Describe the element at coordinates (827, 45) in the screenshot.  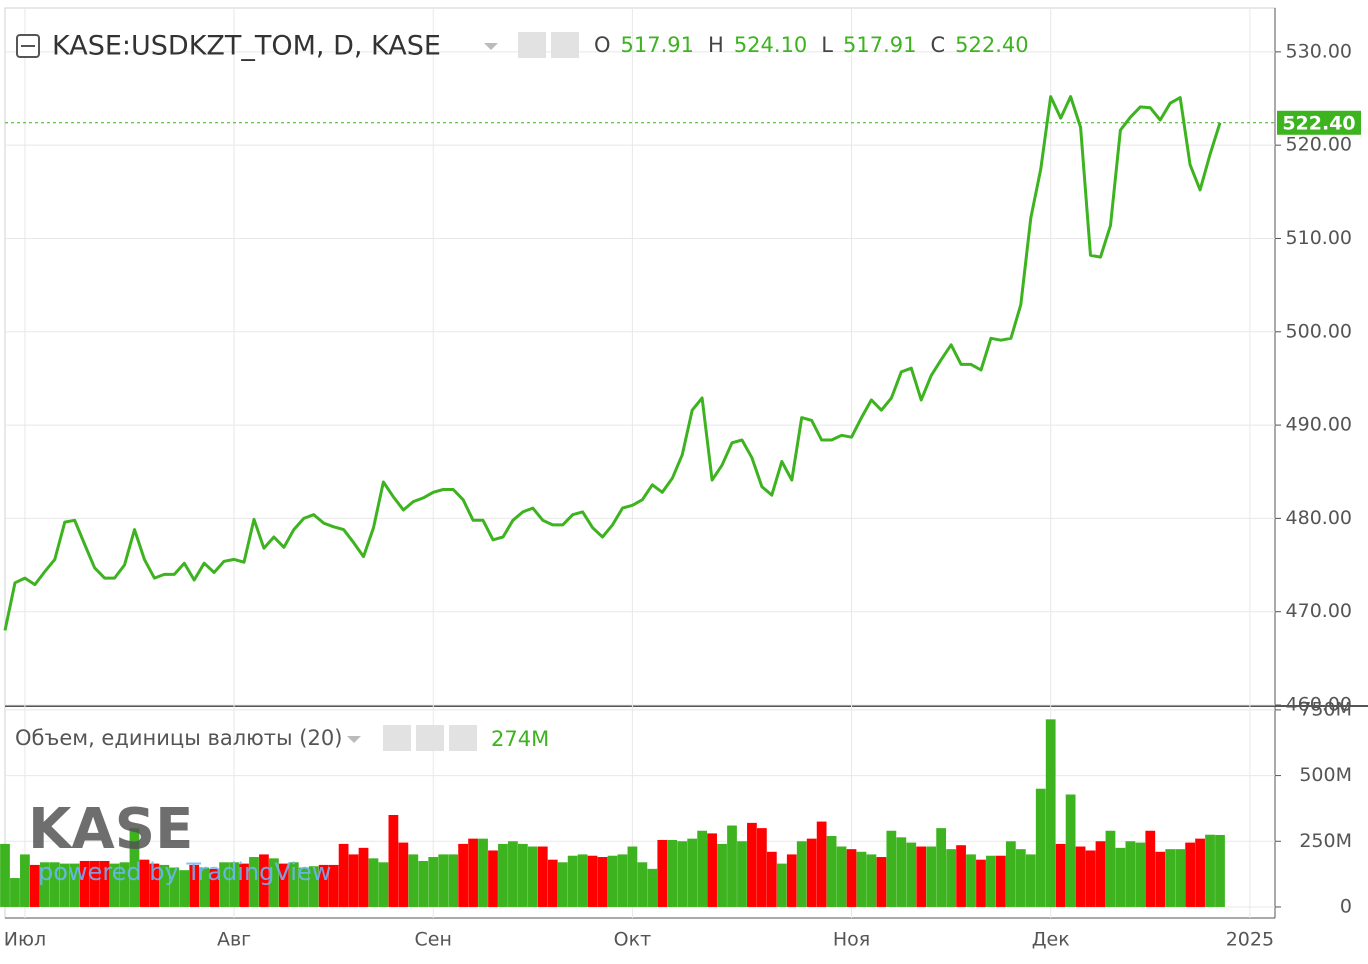
I see `ohlc-key: L` at that location.